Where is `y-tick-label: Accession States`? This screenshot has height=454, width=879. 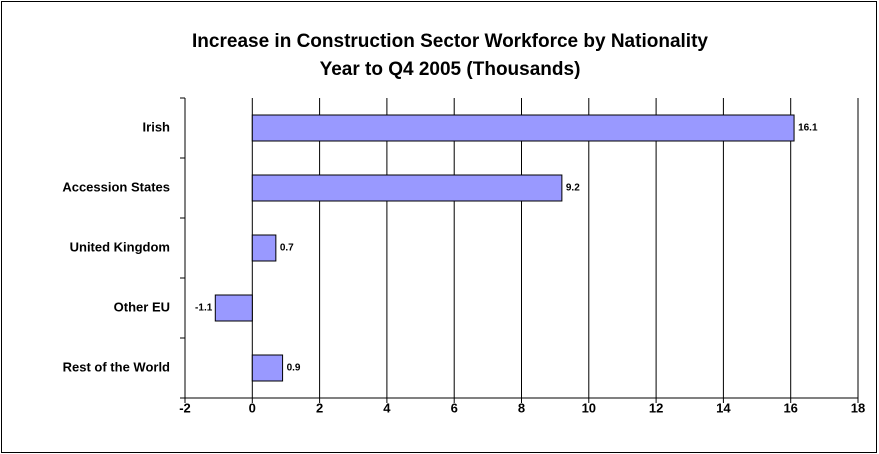
y-tick-label: Accession States is located at coordinates (116, 186).